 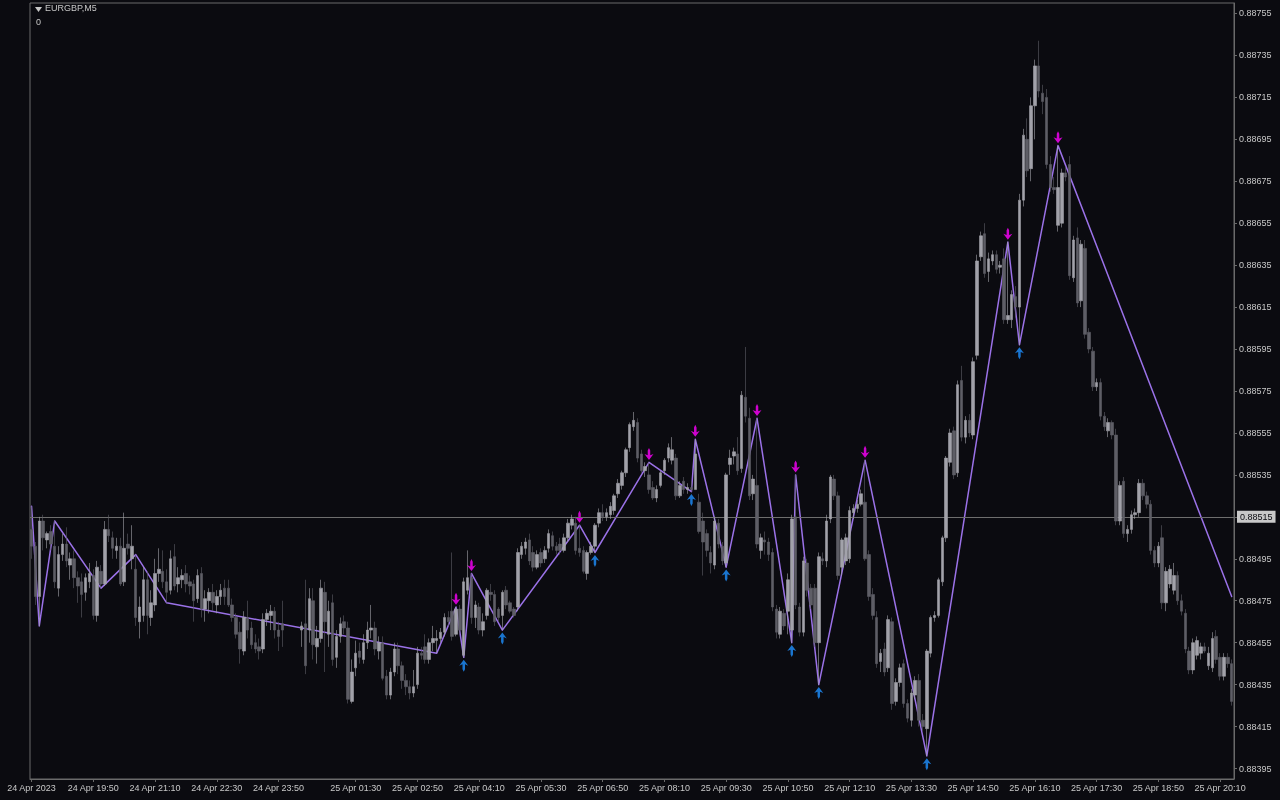 What do you see at coordinates (71, 7) in the screenshot?
I see `chart-title: EURGBP,M5` at bounding box center [71, 7].